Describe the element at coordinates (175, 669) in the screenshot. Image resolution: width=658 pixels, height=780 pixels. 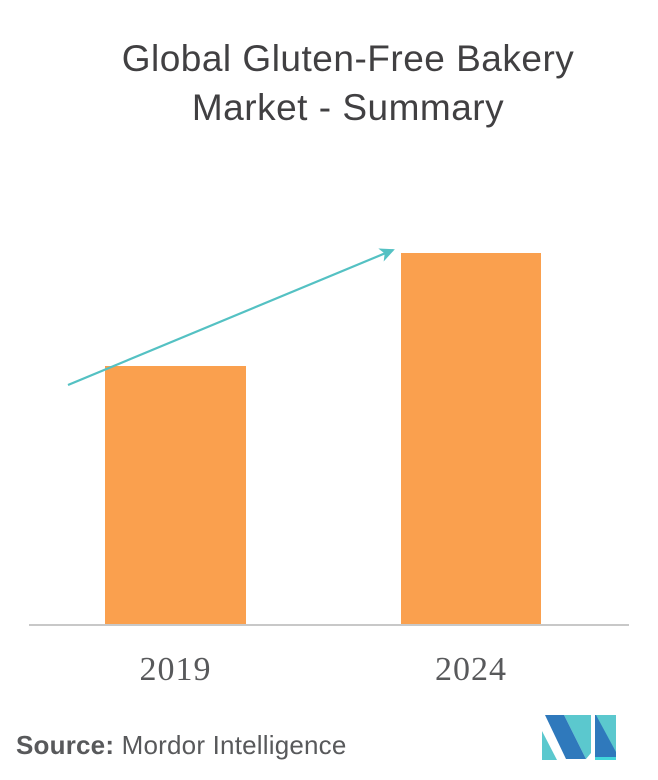
I see `x-tick-2019: 2019` at that location.